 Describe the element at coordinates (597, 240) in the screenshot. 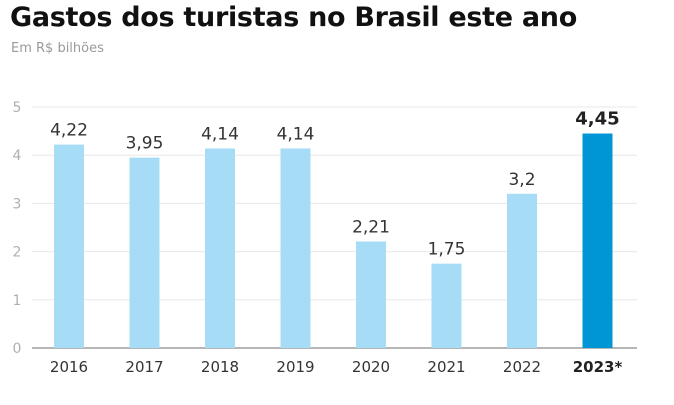

I see `bar-2023` at that location.